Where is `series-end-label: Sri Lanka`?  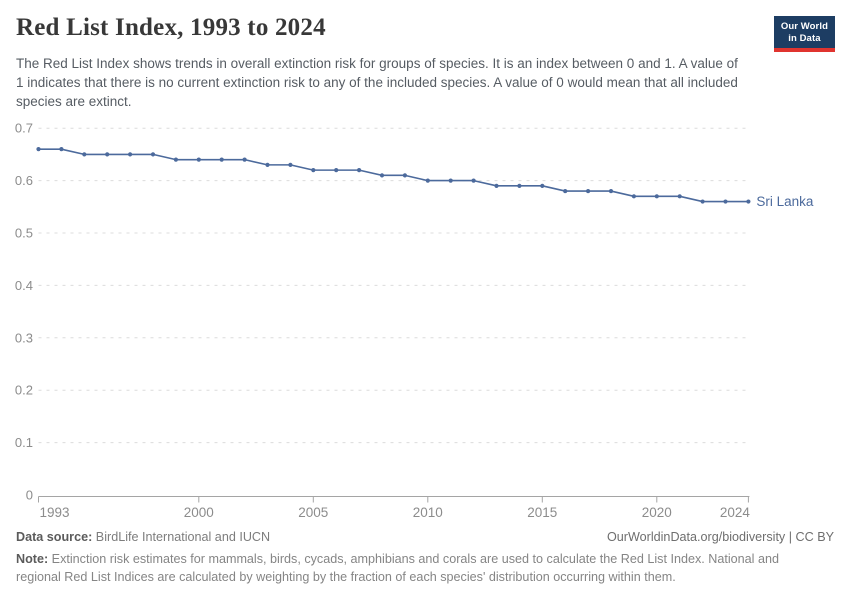
series-end-label: Sri Lanka is located at coordinates (785, 201).